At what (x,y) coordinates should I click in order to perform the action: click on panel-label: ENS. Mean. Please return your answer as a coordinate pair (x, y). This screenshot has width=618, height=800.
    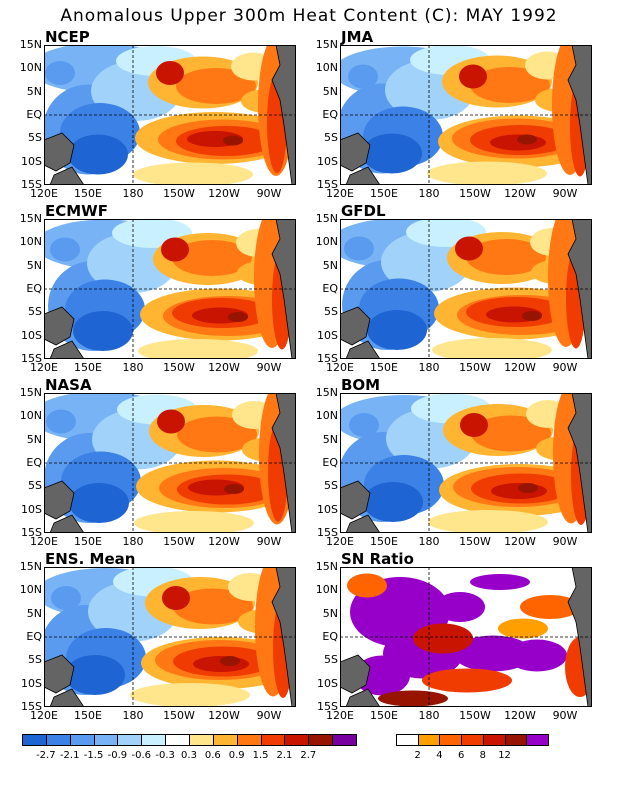
    Looking at the image, I should click on (90, 559).